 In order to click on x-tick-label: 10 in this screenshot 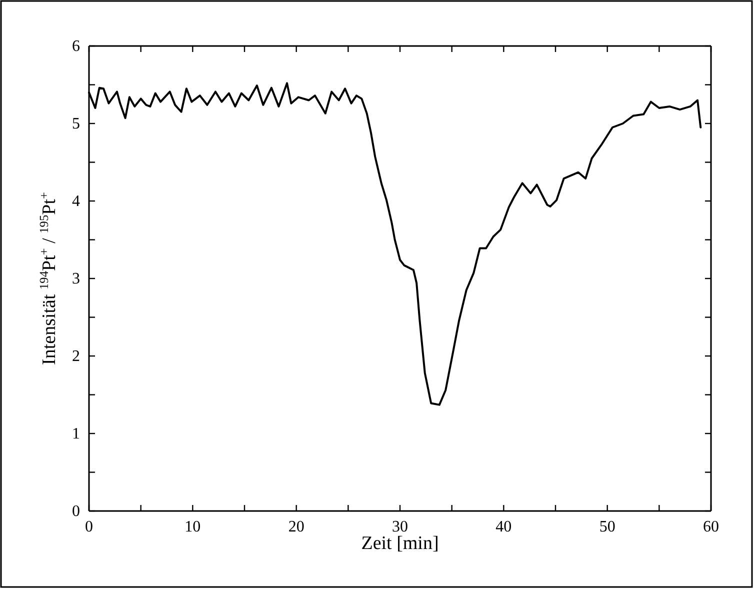, I will do `click(192, 527)`.